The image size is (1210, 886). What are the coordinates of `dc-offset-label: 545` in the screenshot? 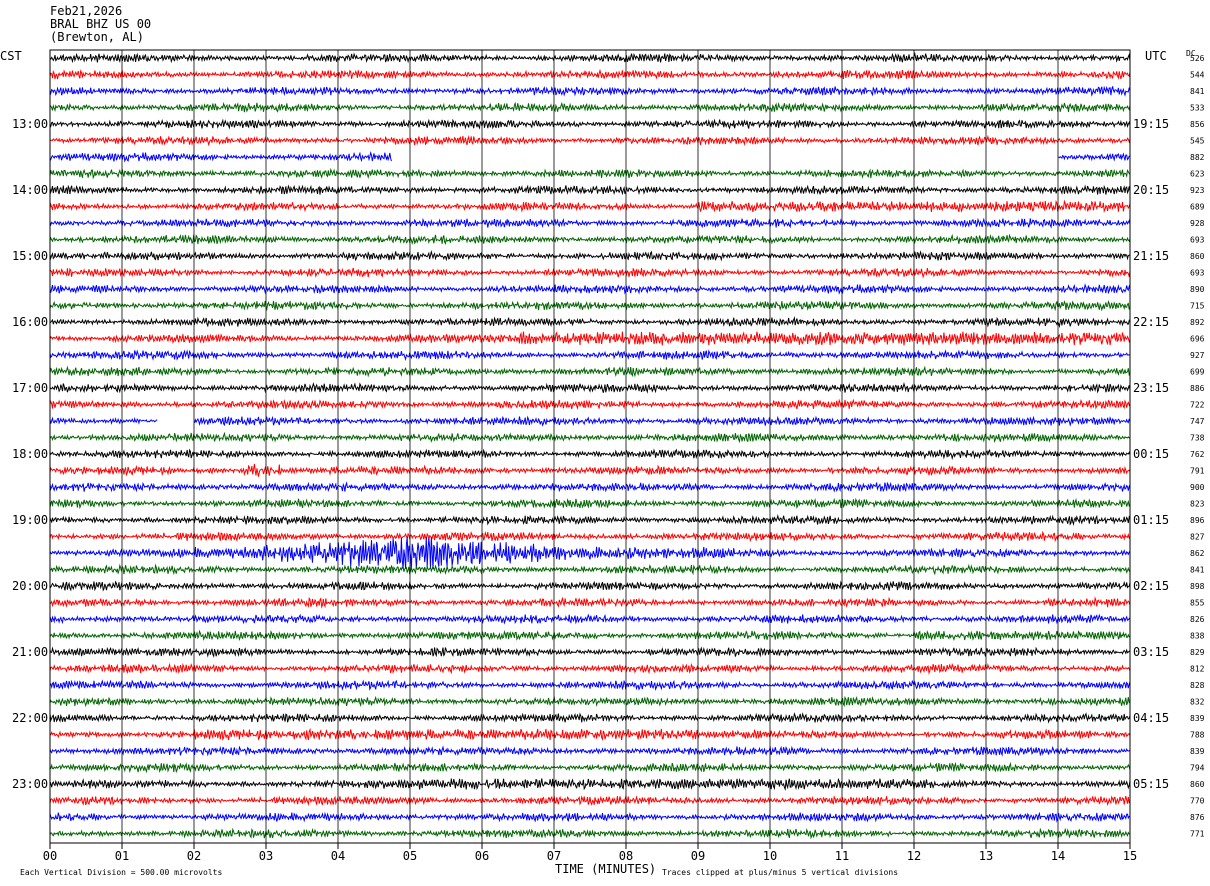 It's located at (1197, 141).